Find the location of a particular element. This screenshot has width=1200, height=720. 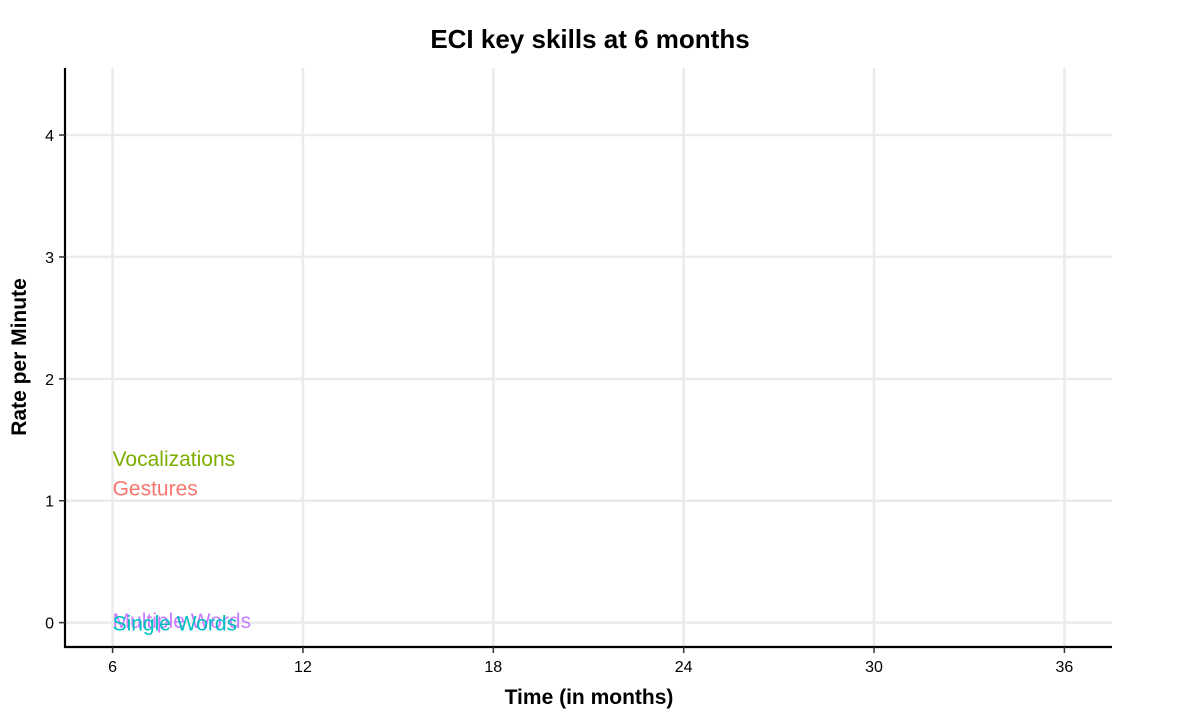

series-label-multiple-words: Multiple Words is located at coordinates (182, 621).